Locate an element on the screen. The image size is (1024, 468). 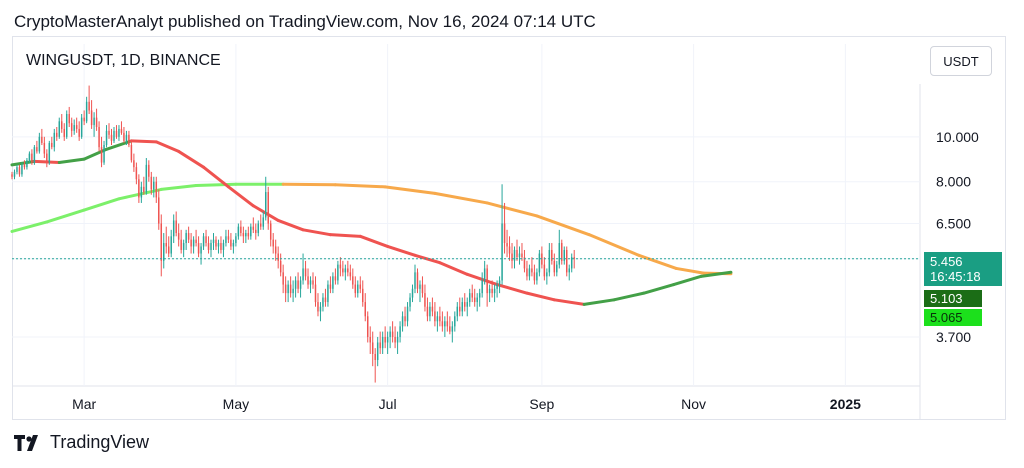
x-tick-label: Jul is located at coordinates (388, 404).